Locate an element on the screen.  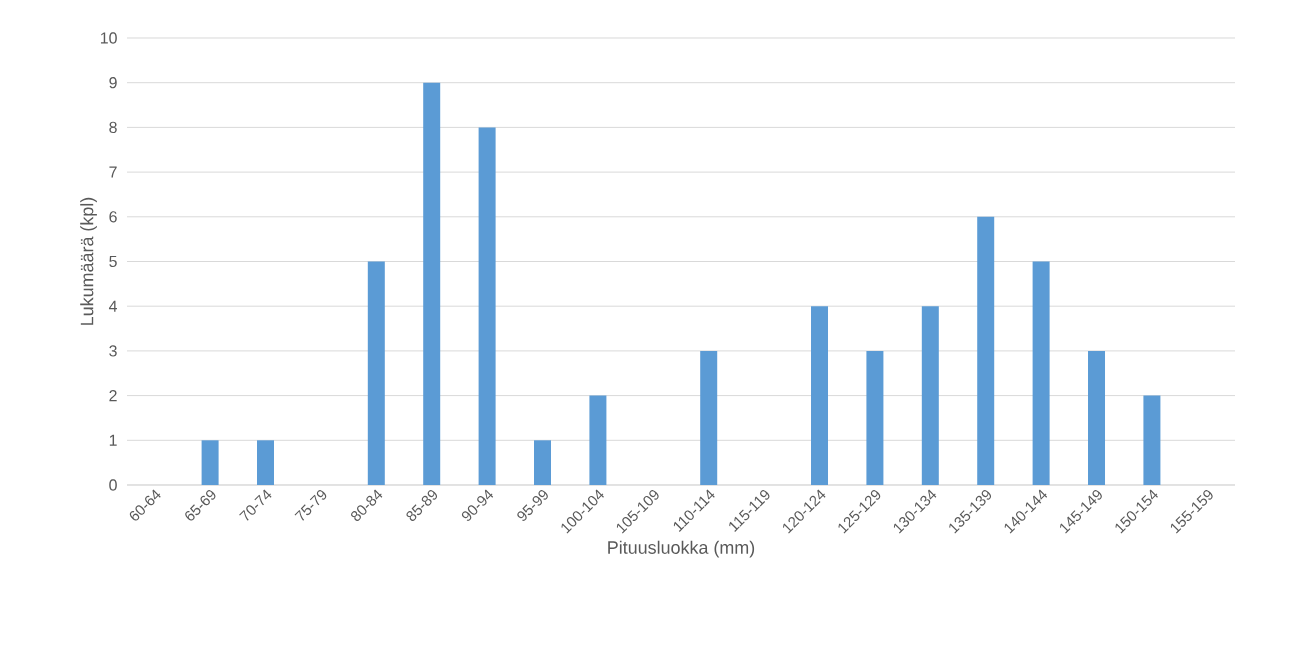
y-tick-label: 6 is located at coordinates (113, 217).